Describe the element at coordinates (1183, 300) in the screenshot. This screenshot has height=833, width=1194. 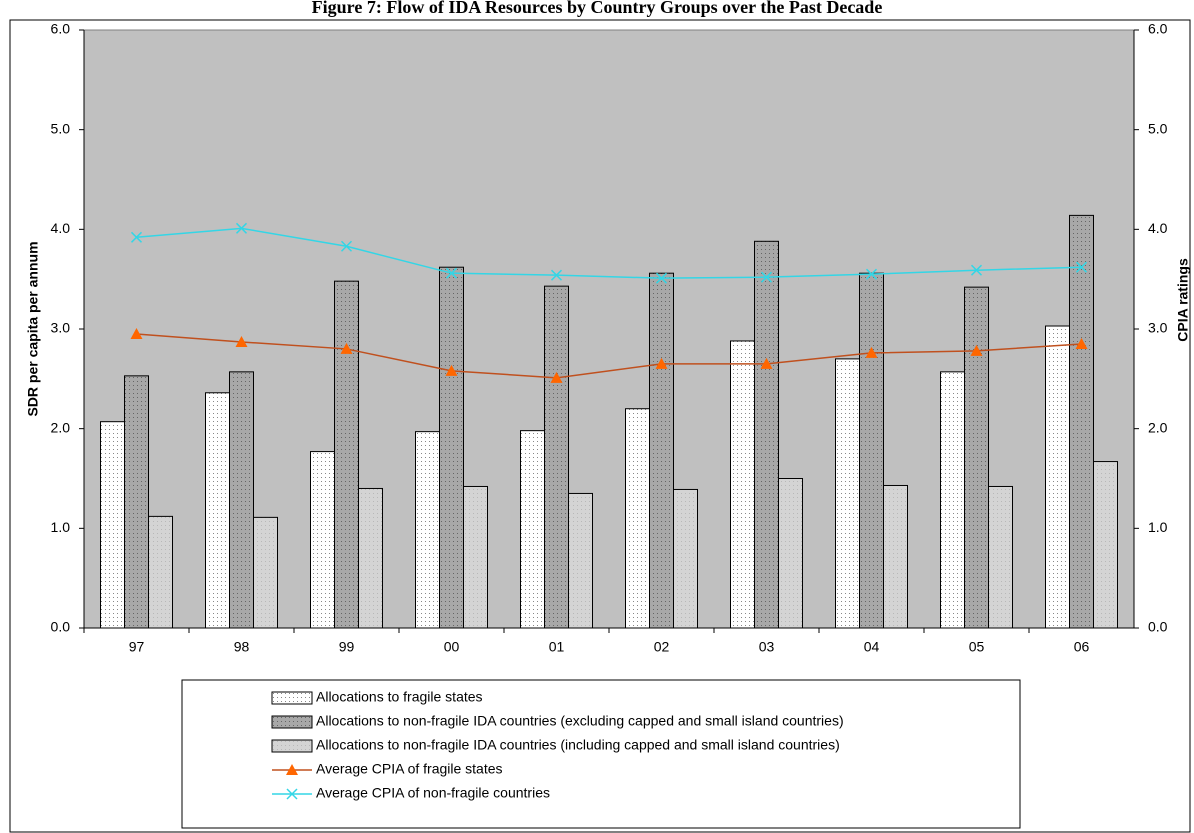
I see `y2-axis-title: CPIA ratings` at that location.